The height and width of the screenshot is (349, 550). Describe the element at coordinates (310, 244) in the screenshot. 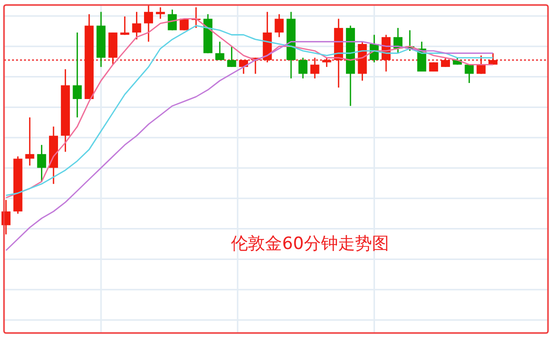

I see `title: 伦敦金60分钟走势图` at that location.